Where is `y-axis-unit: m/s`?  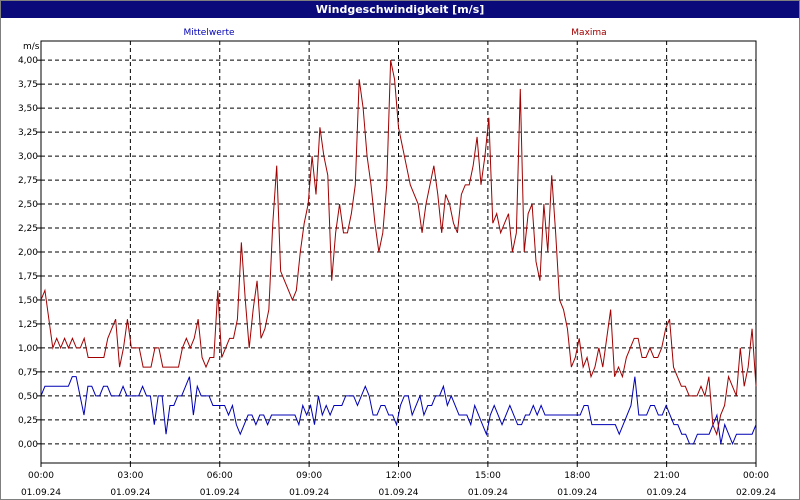
y-axis-unit: m/s is located at coordinates (31, 47).